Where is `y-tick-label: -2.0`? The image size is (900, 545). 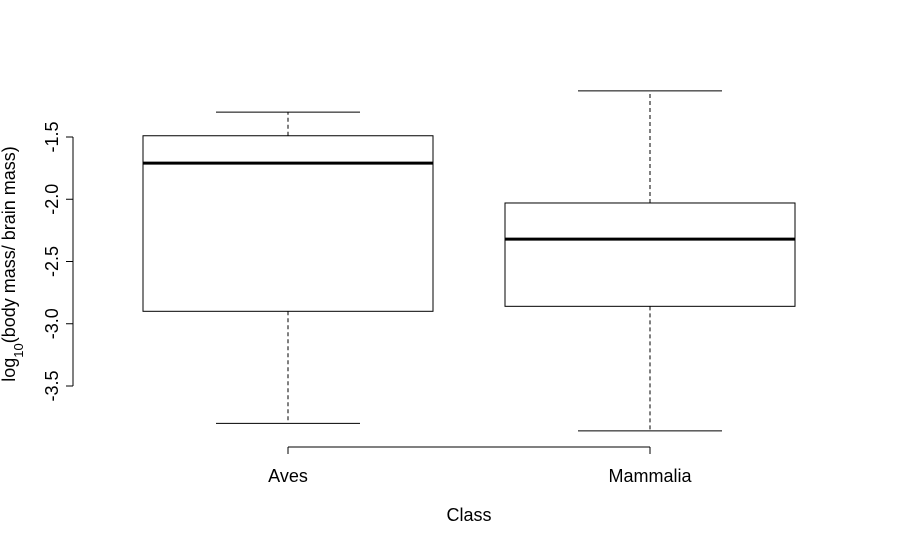
y-tick-label: -2.0 is located at coordinates (52, 199).